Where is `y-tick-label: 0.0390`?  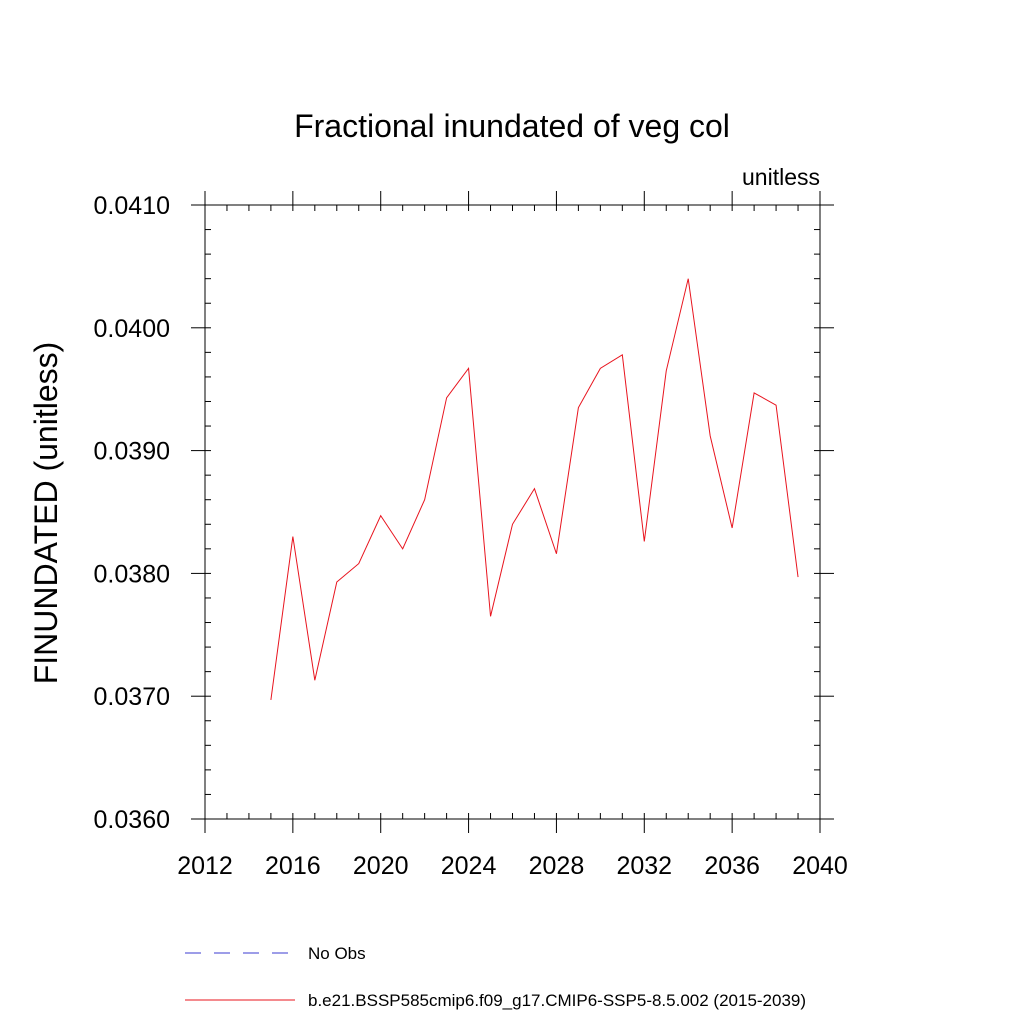 y-tick-label: 0.0390 is located at coordinates (132, 452).